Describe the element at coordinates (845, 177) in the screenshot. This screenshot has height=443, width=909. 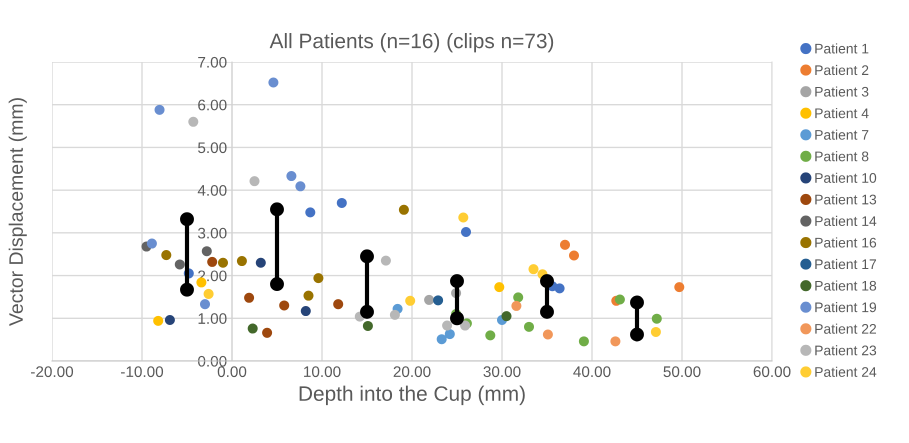
I see `legend-label: Patient 10` at that location.